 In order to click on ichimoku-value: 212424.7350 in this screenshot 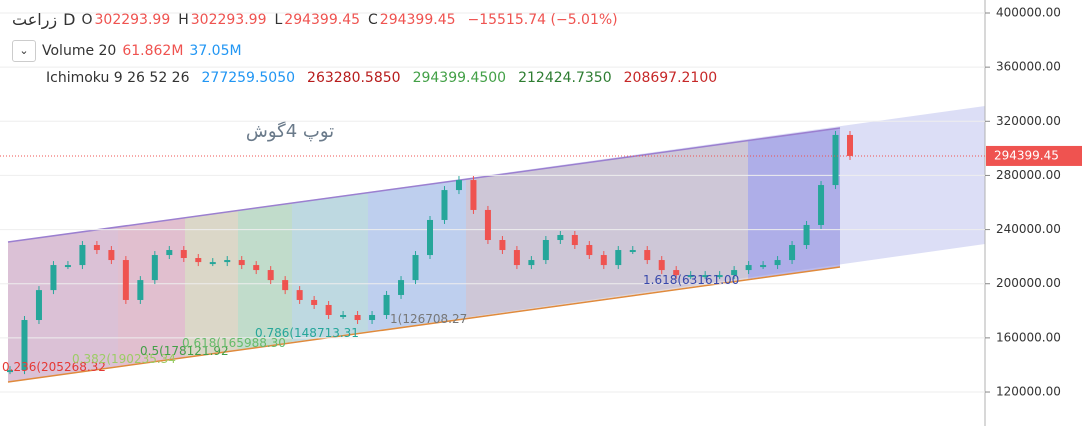, I will do `click(565, 78)`.